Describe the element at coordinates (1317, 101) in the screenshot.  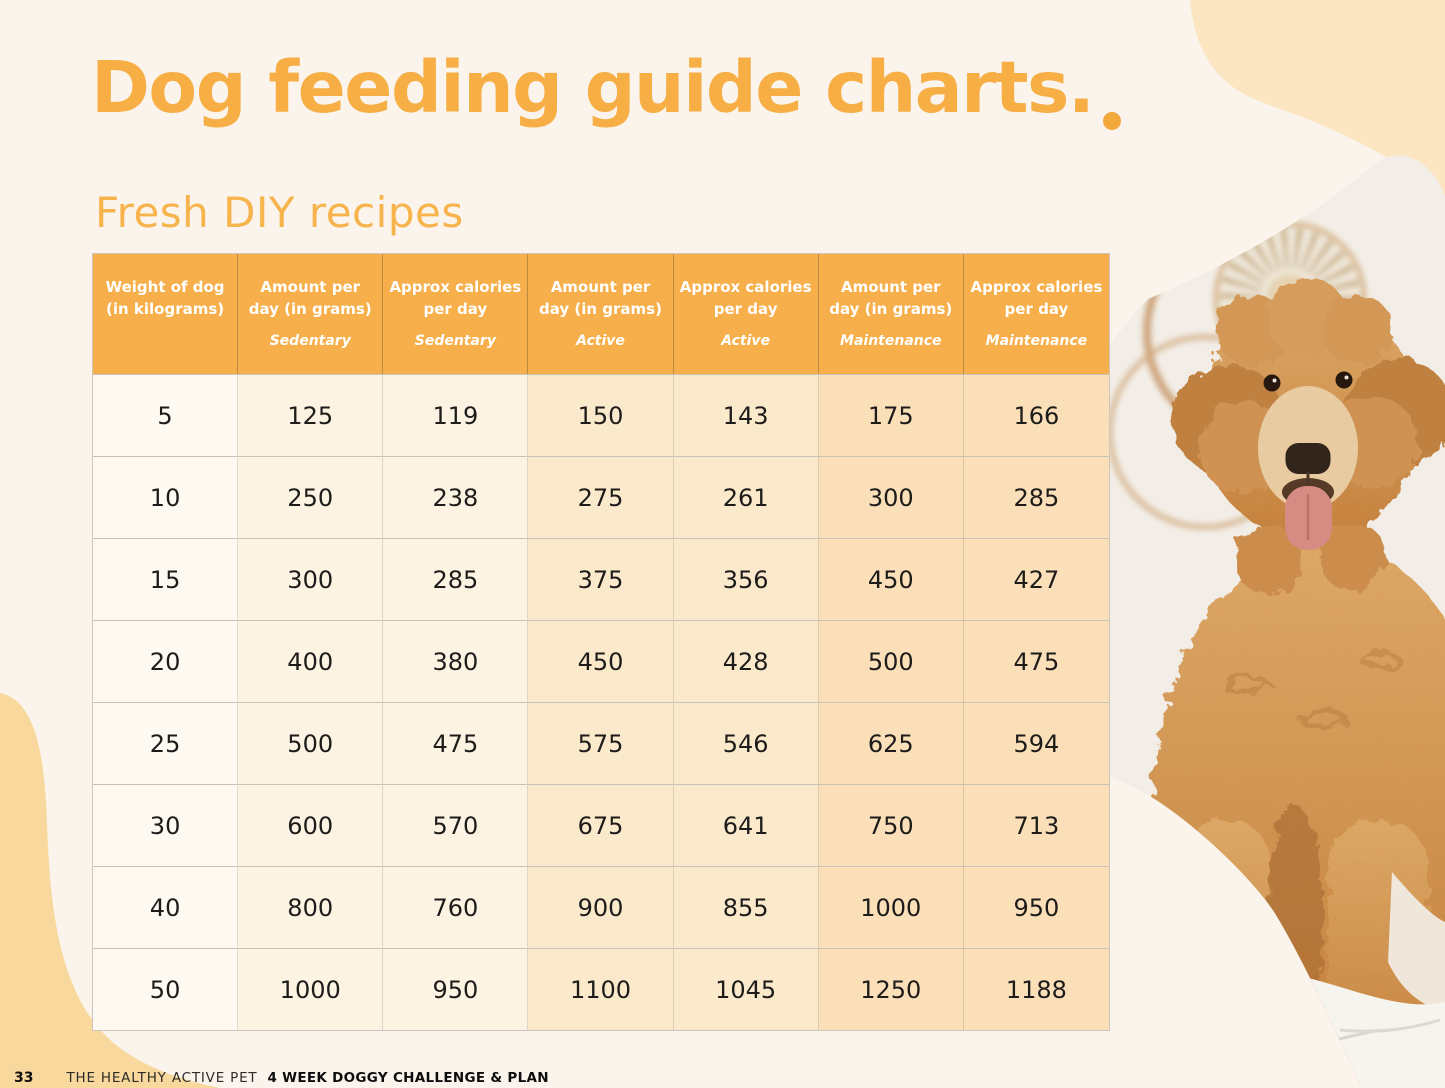
I see `blob-top-right` at that location.